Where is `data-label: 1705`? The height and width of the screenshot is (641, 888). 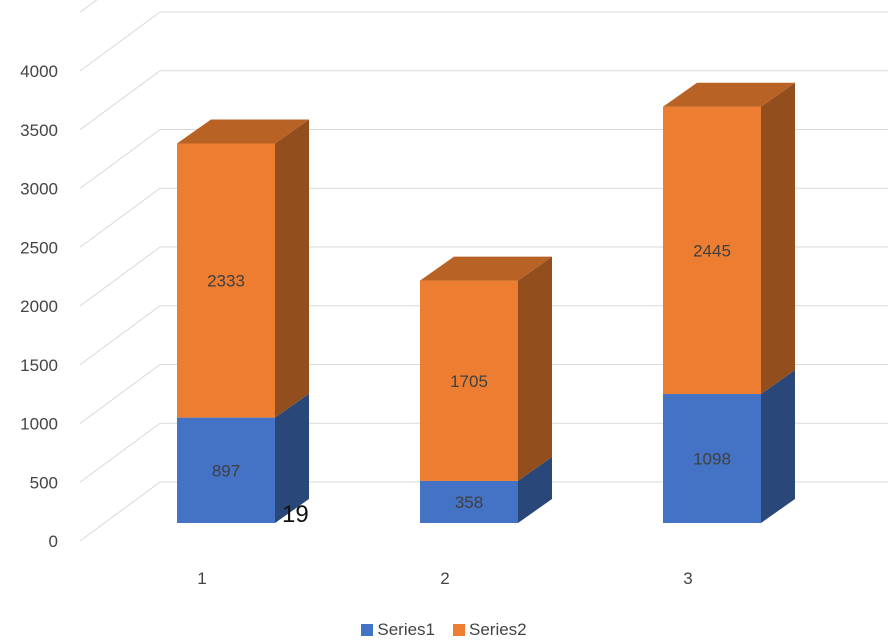
data-label: 1705 is located at coordinates (469, 381).